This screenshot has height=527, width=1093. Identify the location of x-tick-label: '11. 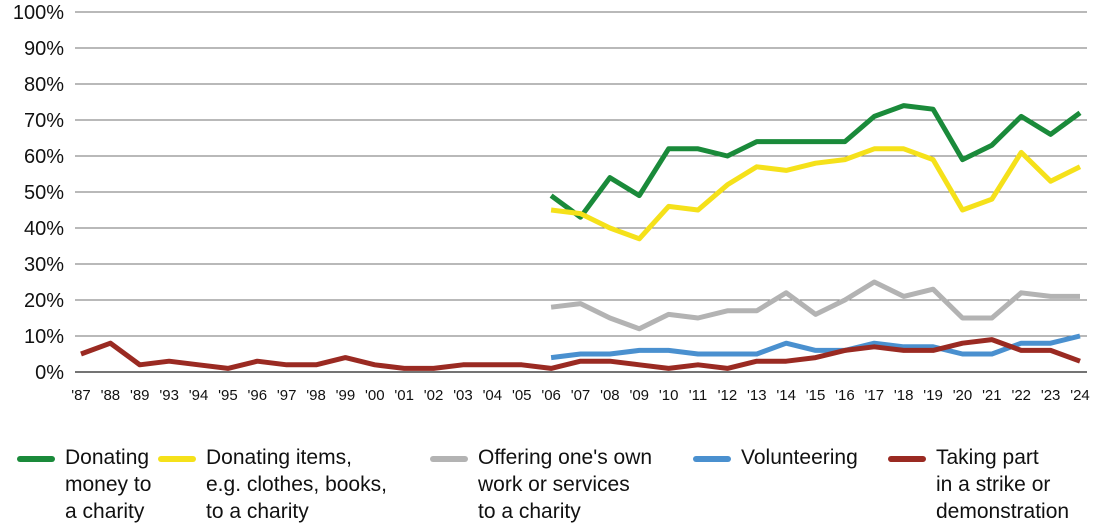
(698, 395).